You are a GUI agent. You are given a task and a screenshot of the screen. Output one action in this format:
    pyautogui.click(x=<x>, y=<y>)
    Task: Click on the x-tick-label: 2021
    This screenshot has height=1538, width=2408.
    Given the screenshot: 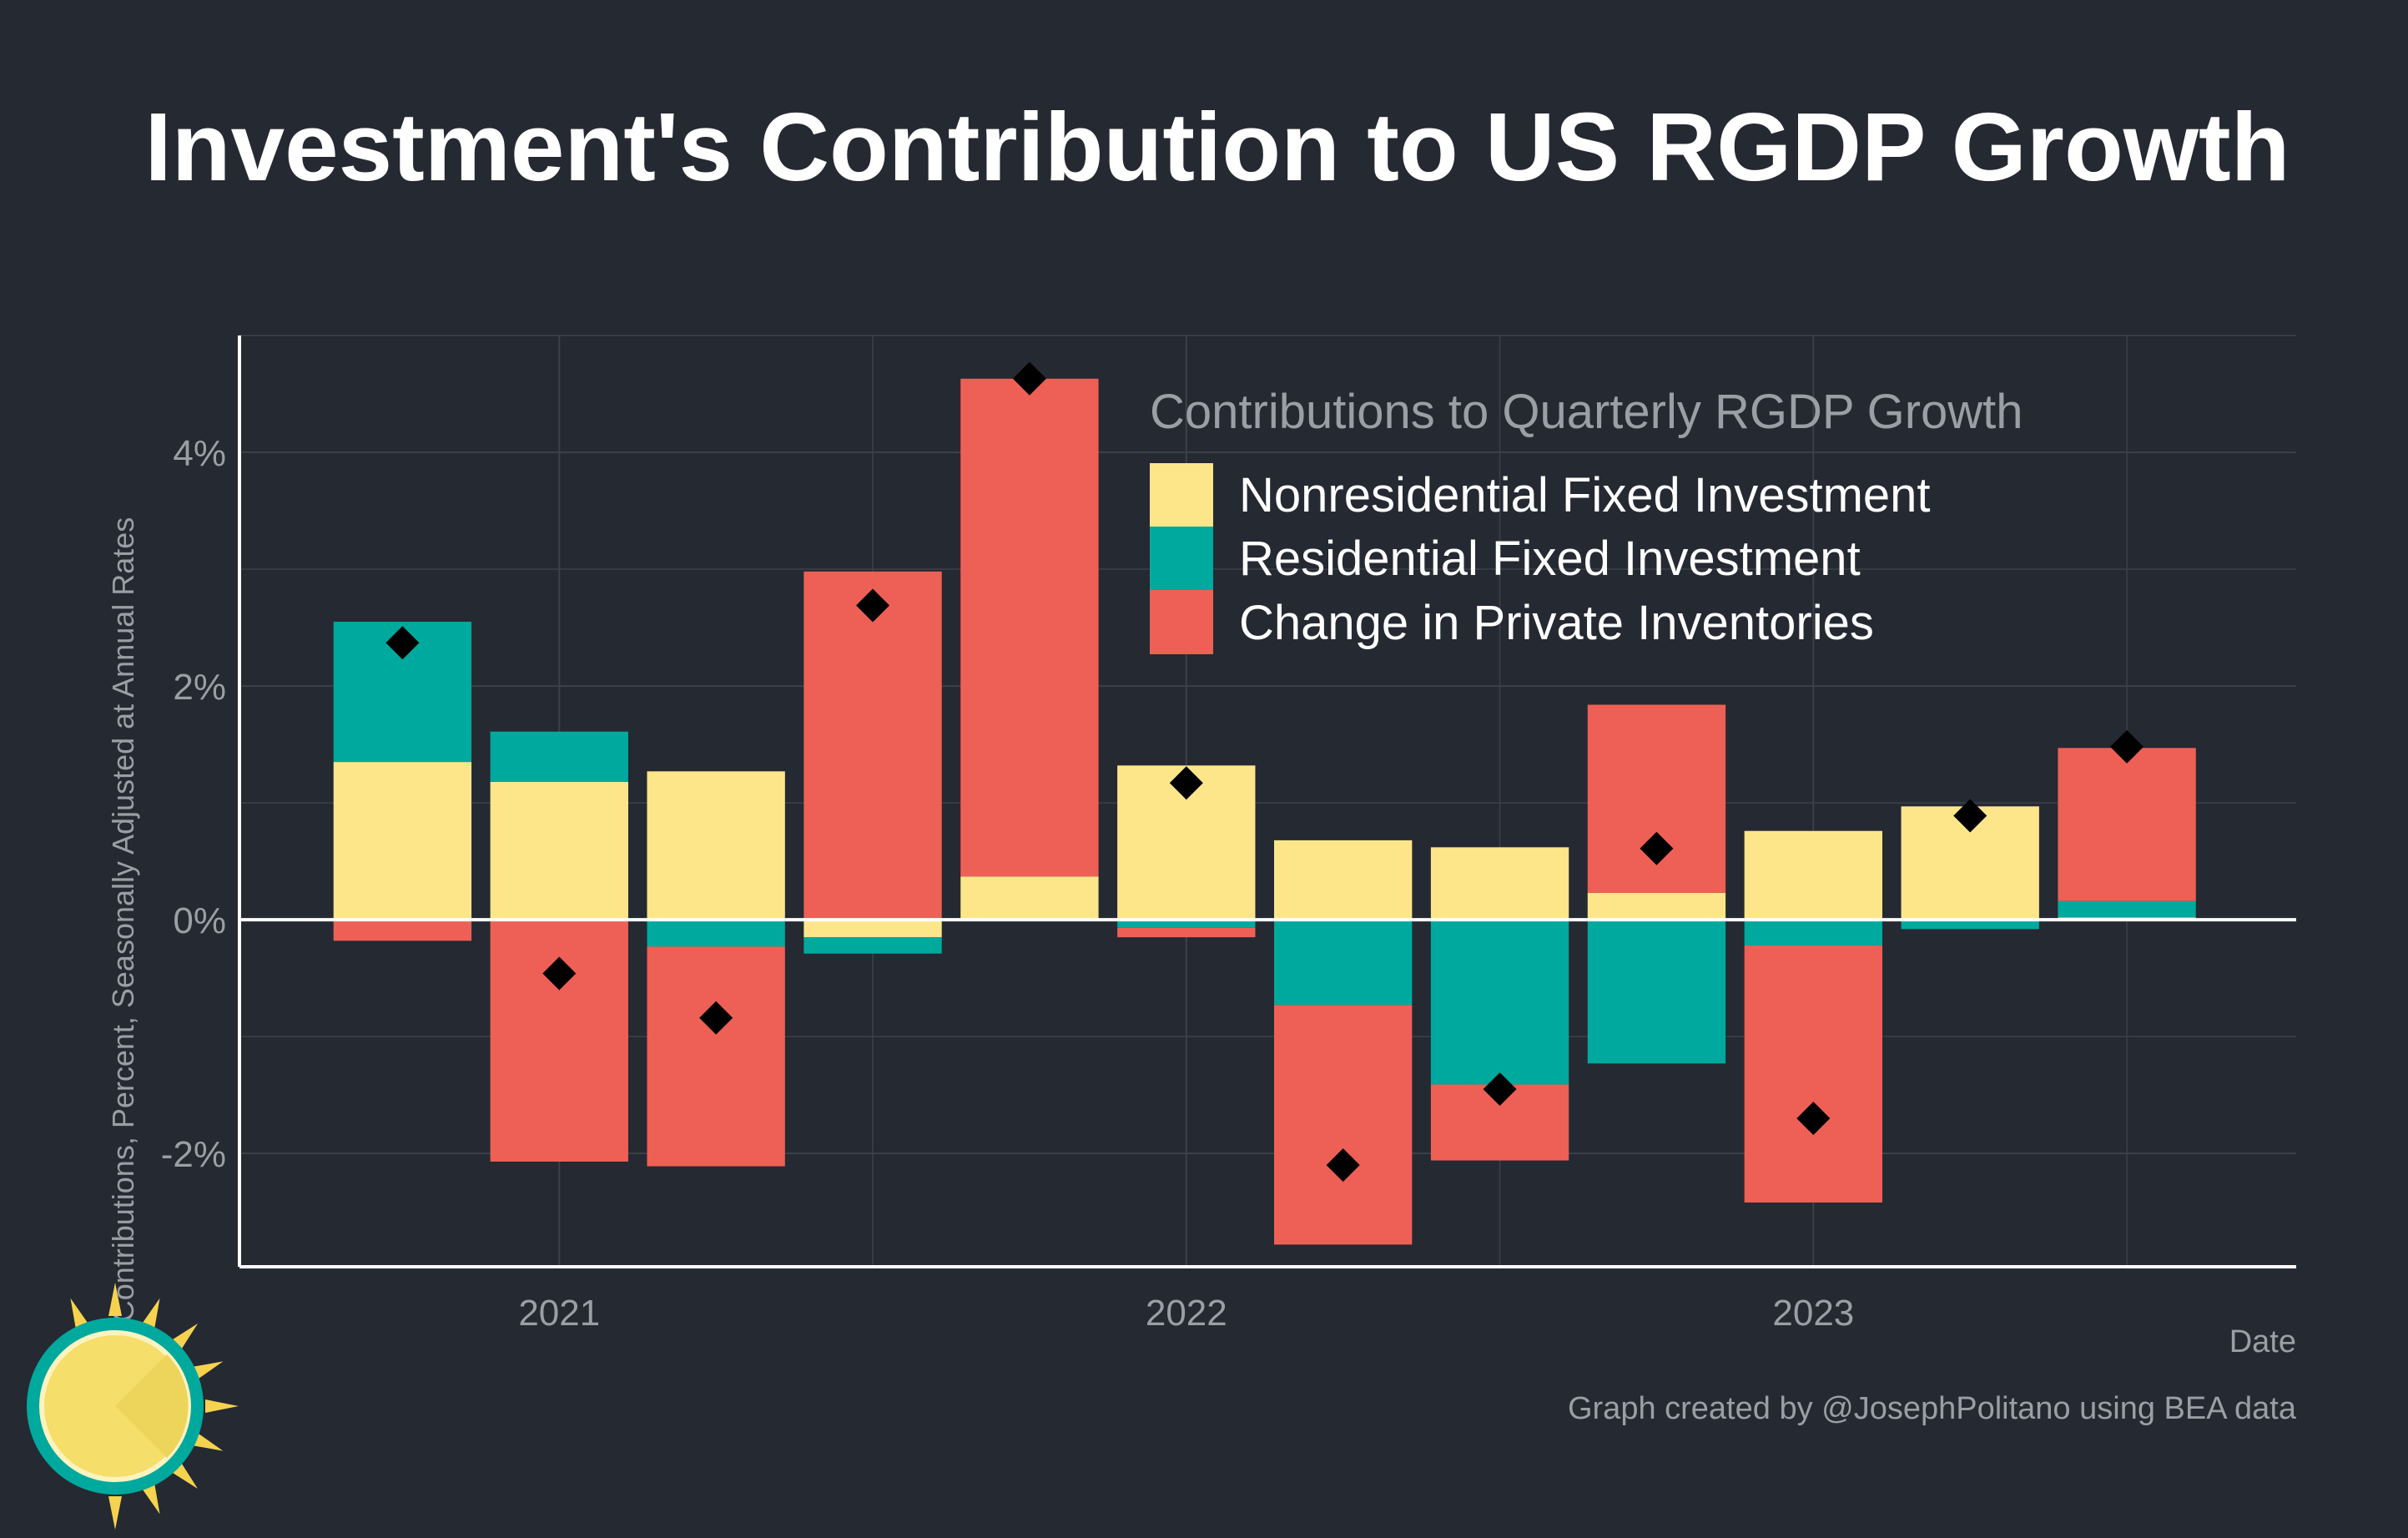 What is the action you would take?
    pyautogui.click(x=559, y=1313)
    